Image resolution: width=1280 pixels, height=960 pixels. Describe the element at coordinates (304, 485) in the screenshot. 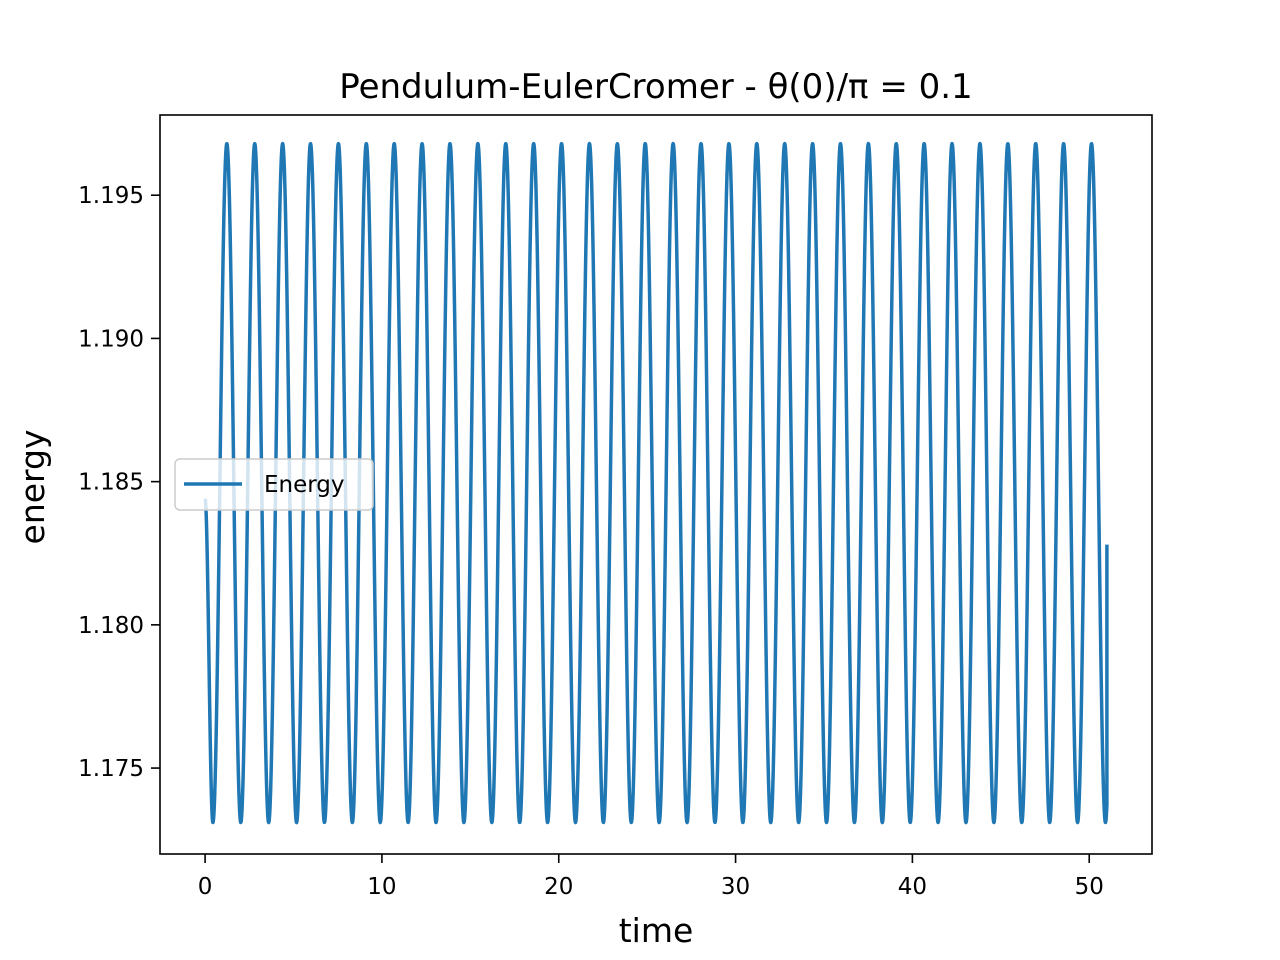

I see `legend-label-energy: Energy` at that location.